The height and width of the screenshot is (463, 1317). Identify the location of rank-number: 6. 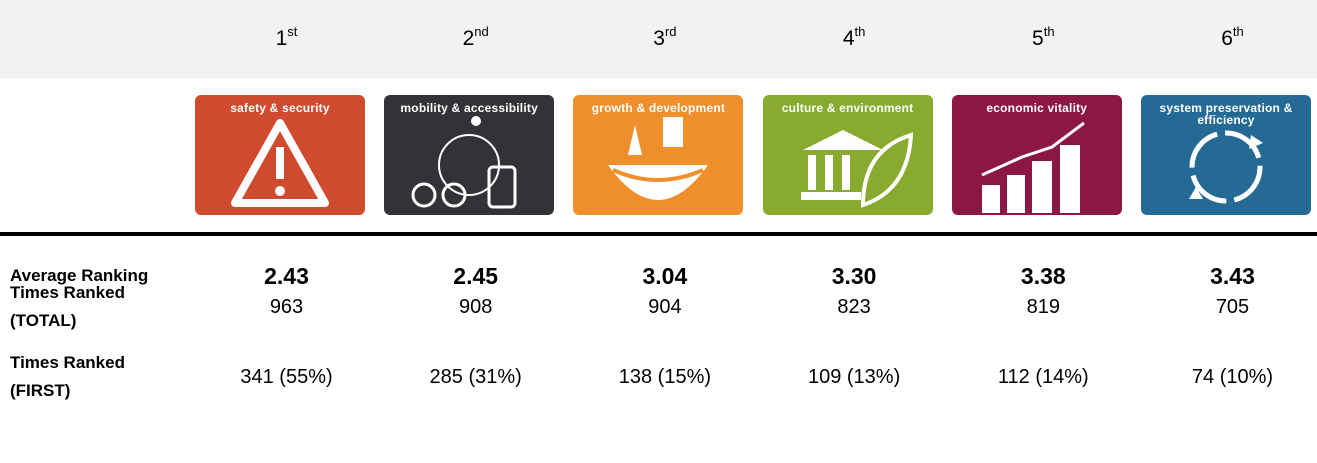
(1227, 38).